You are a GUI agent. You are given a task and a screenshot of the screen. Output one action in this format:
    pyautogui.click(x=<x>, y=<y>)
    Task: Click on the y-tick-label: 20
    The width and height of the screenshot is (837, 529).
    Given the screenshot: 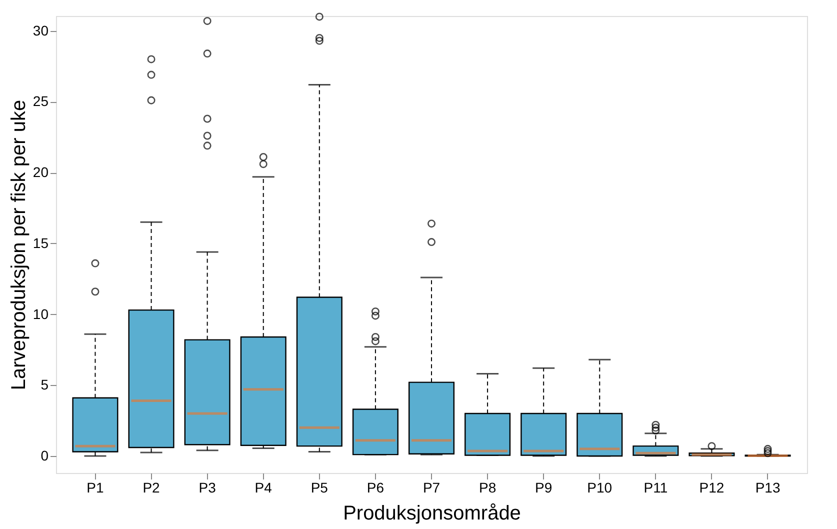 What is the action you would take?
    pyautogui.click(x=40, y=172)
    